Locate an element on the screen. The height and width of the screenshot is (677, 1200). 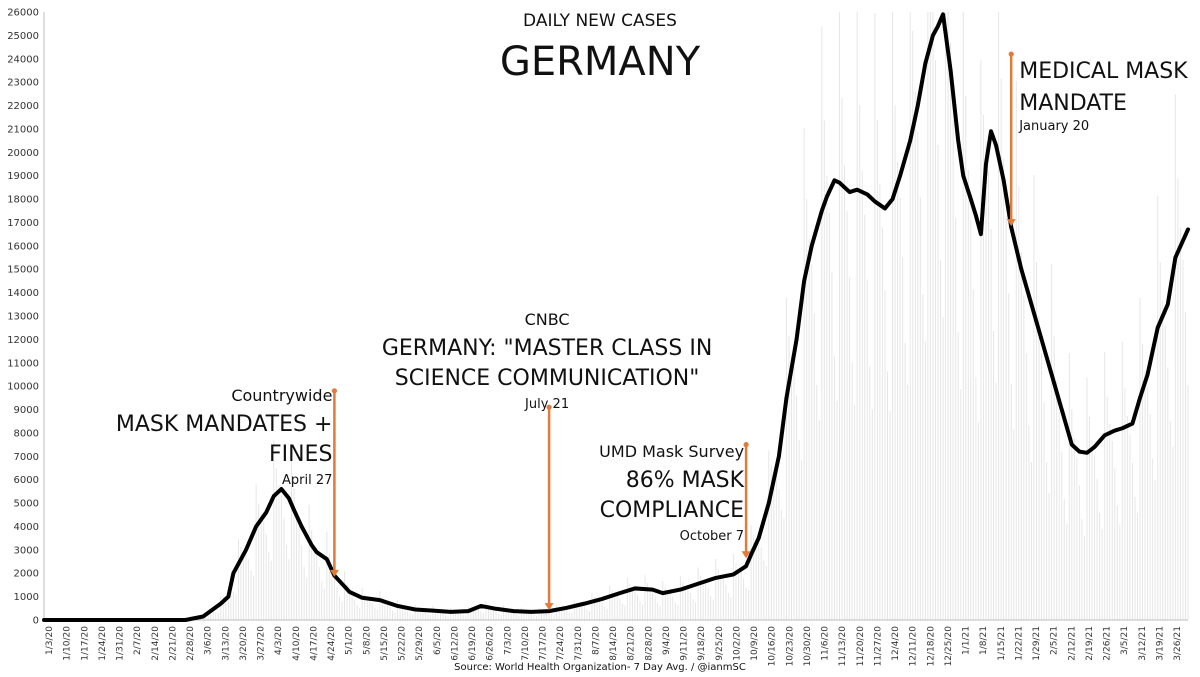
x-tick-label: 3/6/20 is located at coordinates (209, 640).